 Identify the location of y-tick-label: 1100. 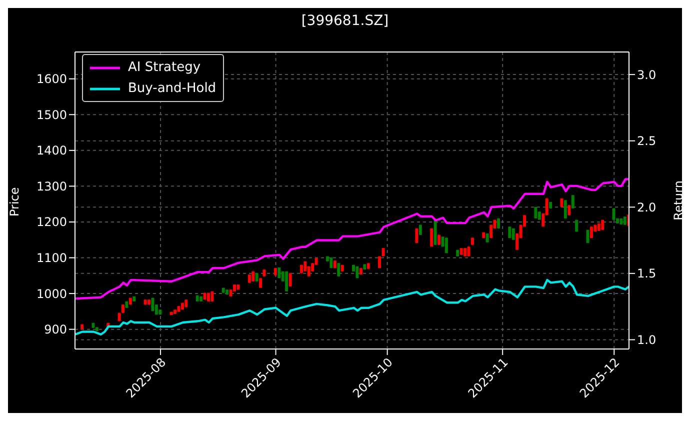
(51, 258).